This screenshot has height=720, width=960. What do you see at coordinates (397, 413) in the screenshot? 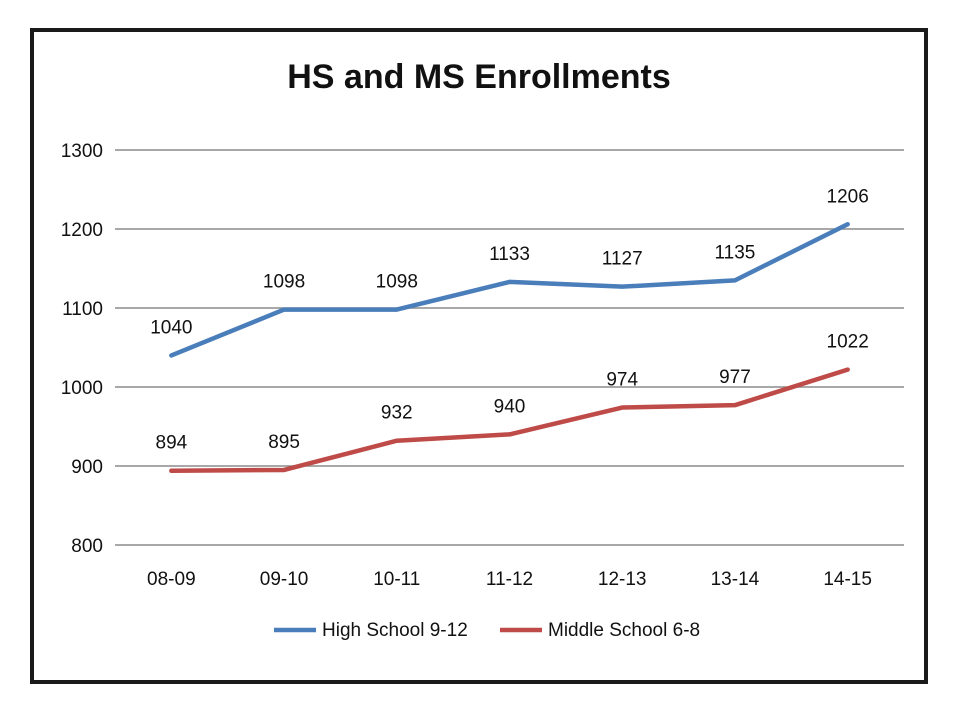
I see `data-label: 932` at bounding box center [397, 413].